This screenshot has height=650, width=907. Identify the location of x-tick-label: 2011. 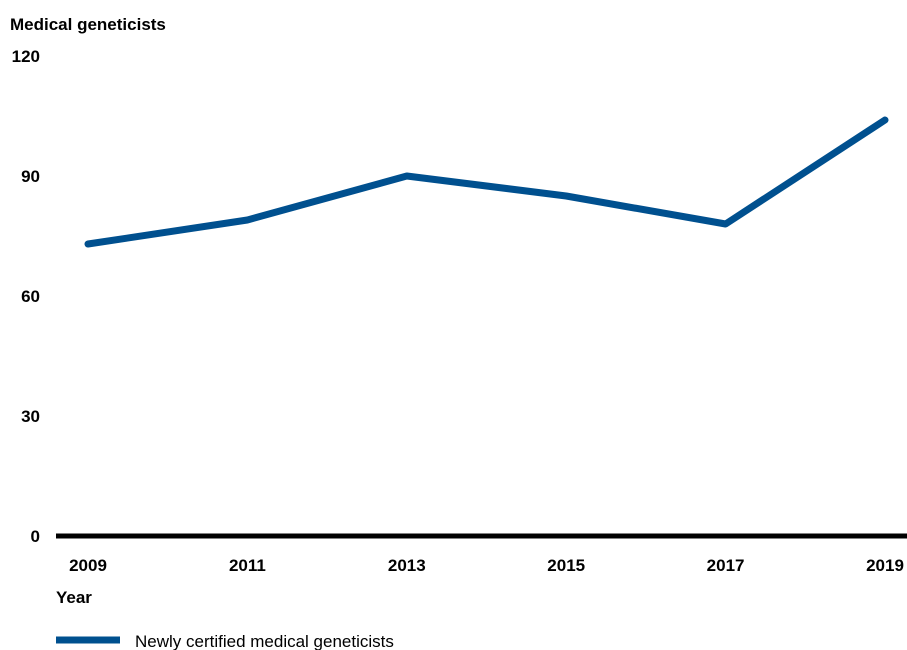
(247, 565).